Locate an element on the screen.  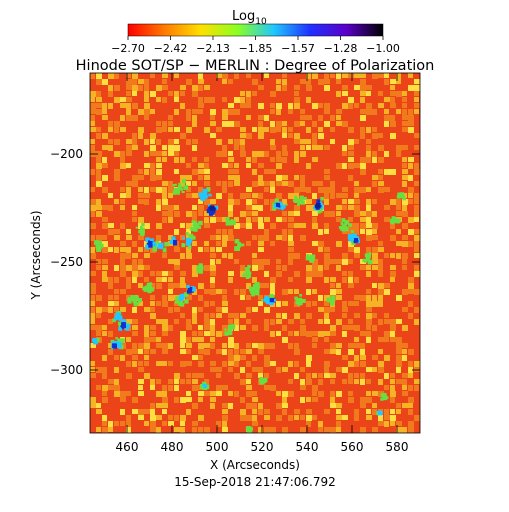
x-tick-label: 500 is located at coordinates (217, 447).